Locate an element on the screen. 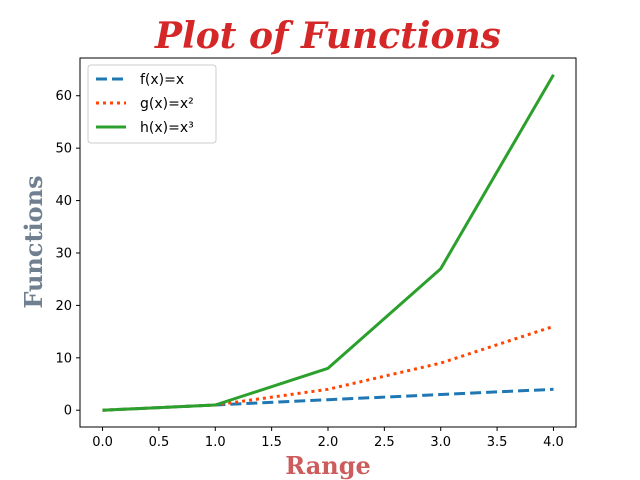 Image resolution: width=640 pixels, height=480 pixels. legend-label: f(x)=x is located at coordinates (162, 80).